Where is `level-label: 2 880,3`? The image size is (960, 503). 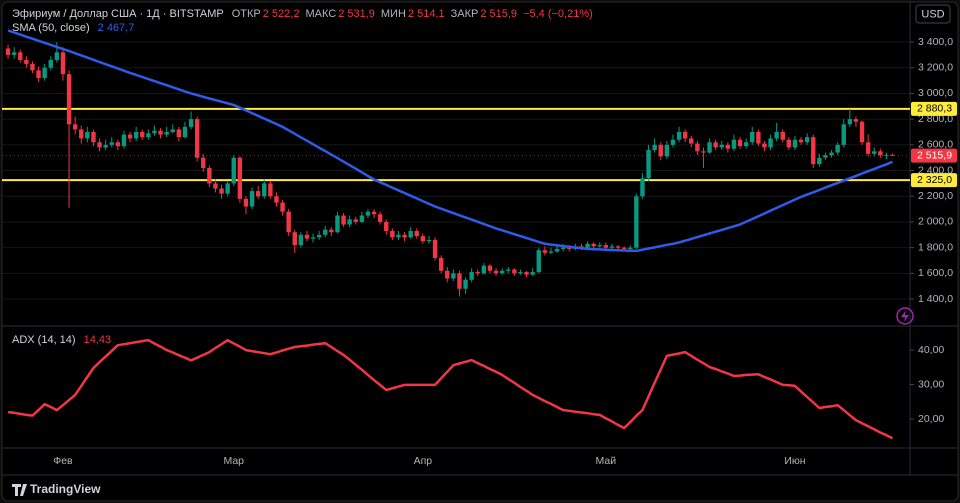 level-label: 2 880,3 is located at coordinates (934, 109).